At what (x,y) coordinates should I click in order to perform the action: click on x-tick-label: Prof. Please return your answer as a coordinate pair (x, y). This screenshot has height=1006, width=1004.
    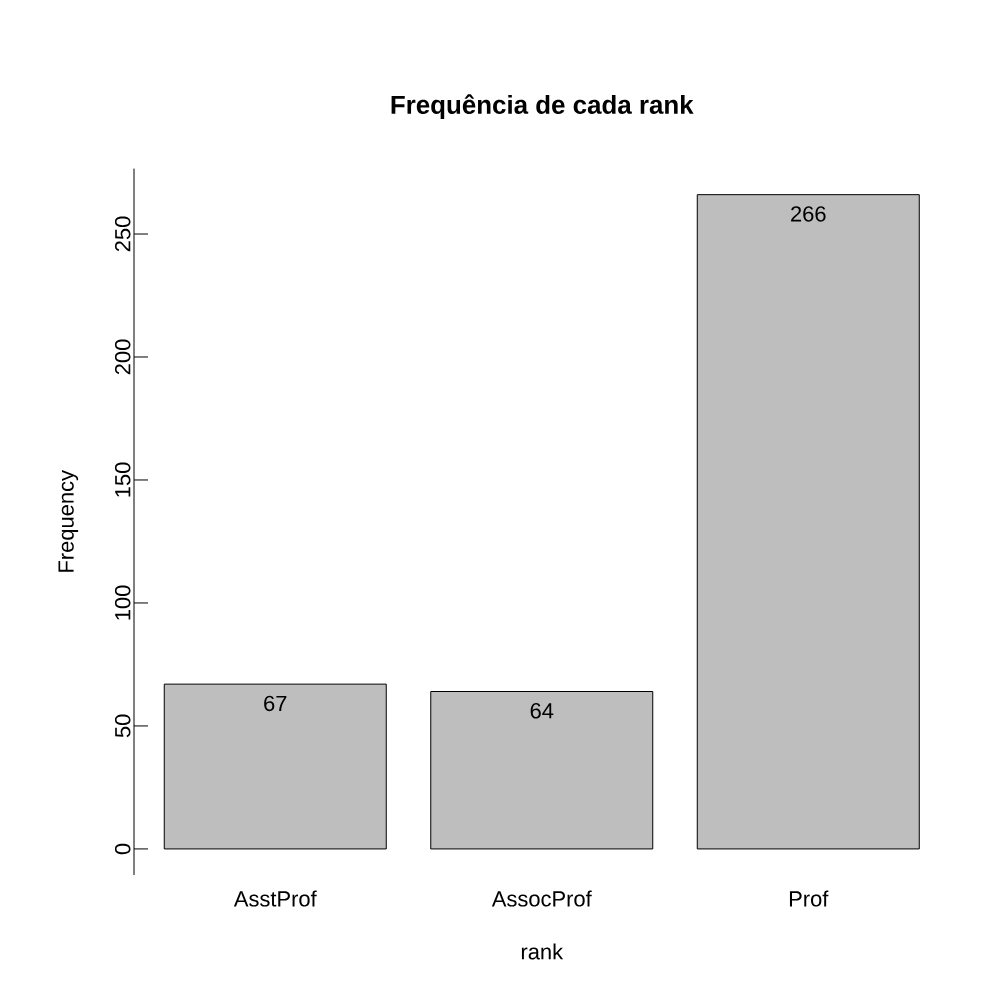
    Looking at the image, I should click on (809, 898).